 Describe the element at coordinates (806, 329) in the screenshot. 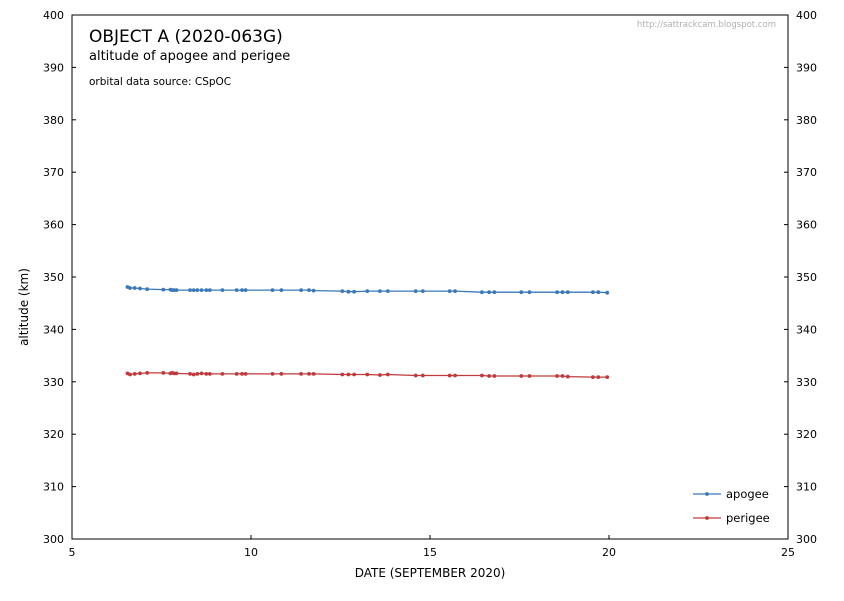

I see `y-tick-label-right: 340` at that location.